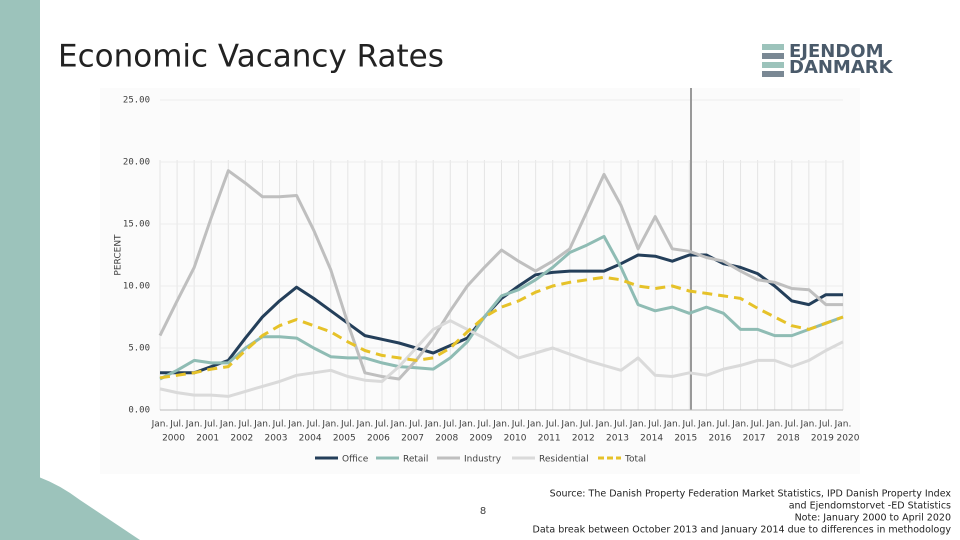 The image size is (960, 540). What do you see at coordinates (719, 439) in the screenshot?
I see `x-year-label: 2016` at bounding box center [719, 439].